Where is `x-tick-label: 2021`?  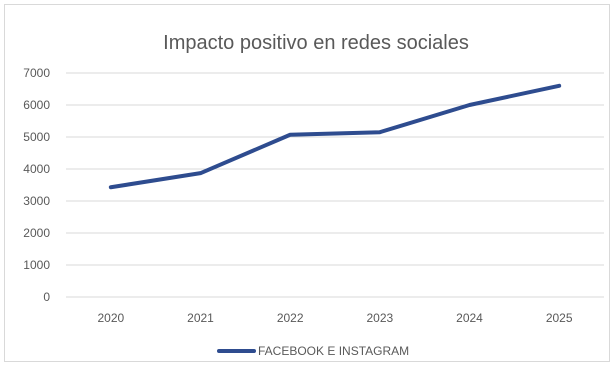
x-tick-label: 2021 is located at coordinates (200, 318).